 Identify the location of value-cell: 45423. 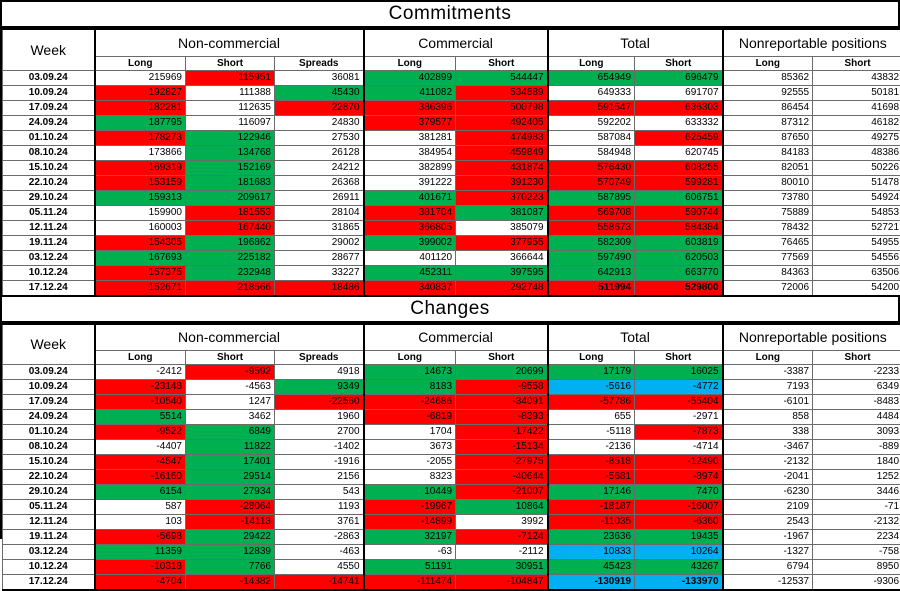
(591, 567).